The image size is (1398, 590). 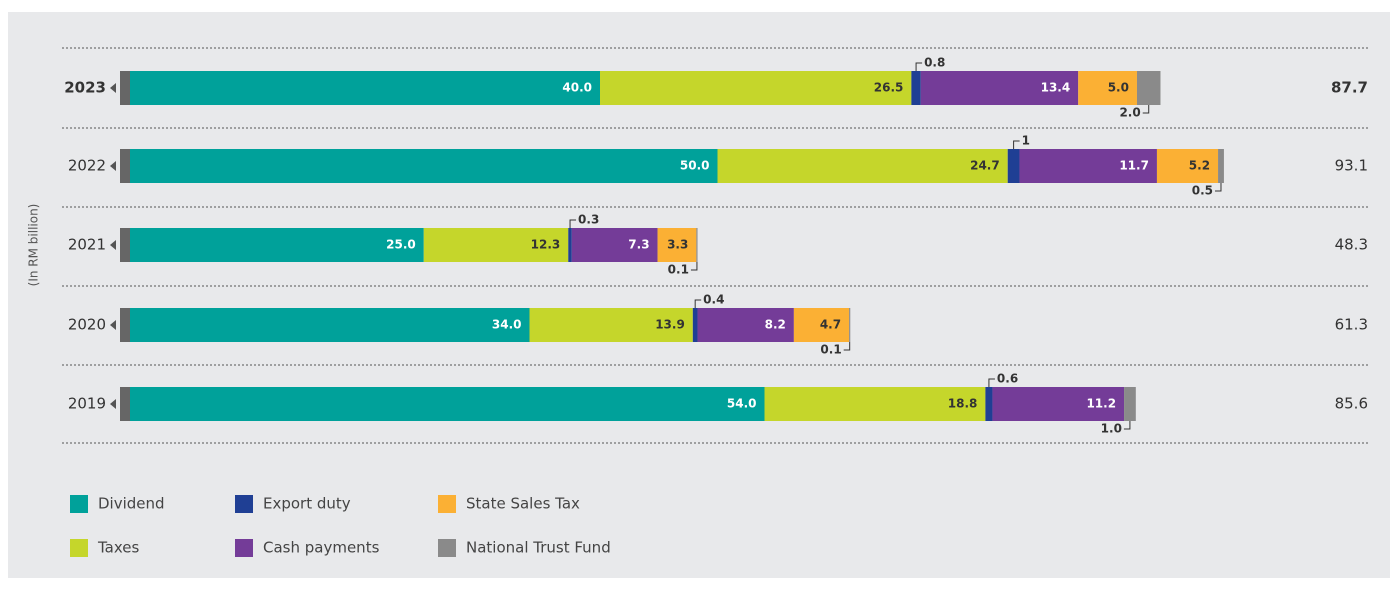 I want to click on total-label: 48.3, so click(x=1351, y=245).